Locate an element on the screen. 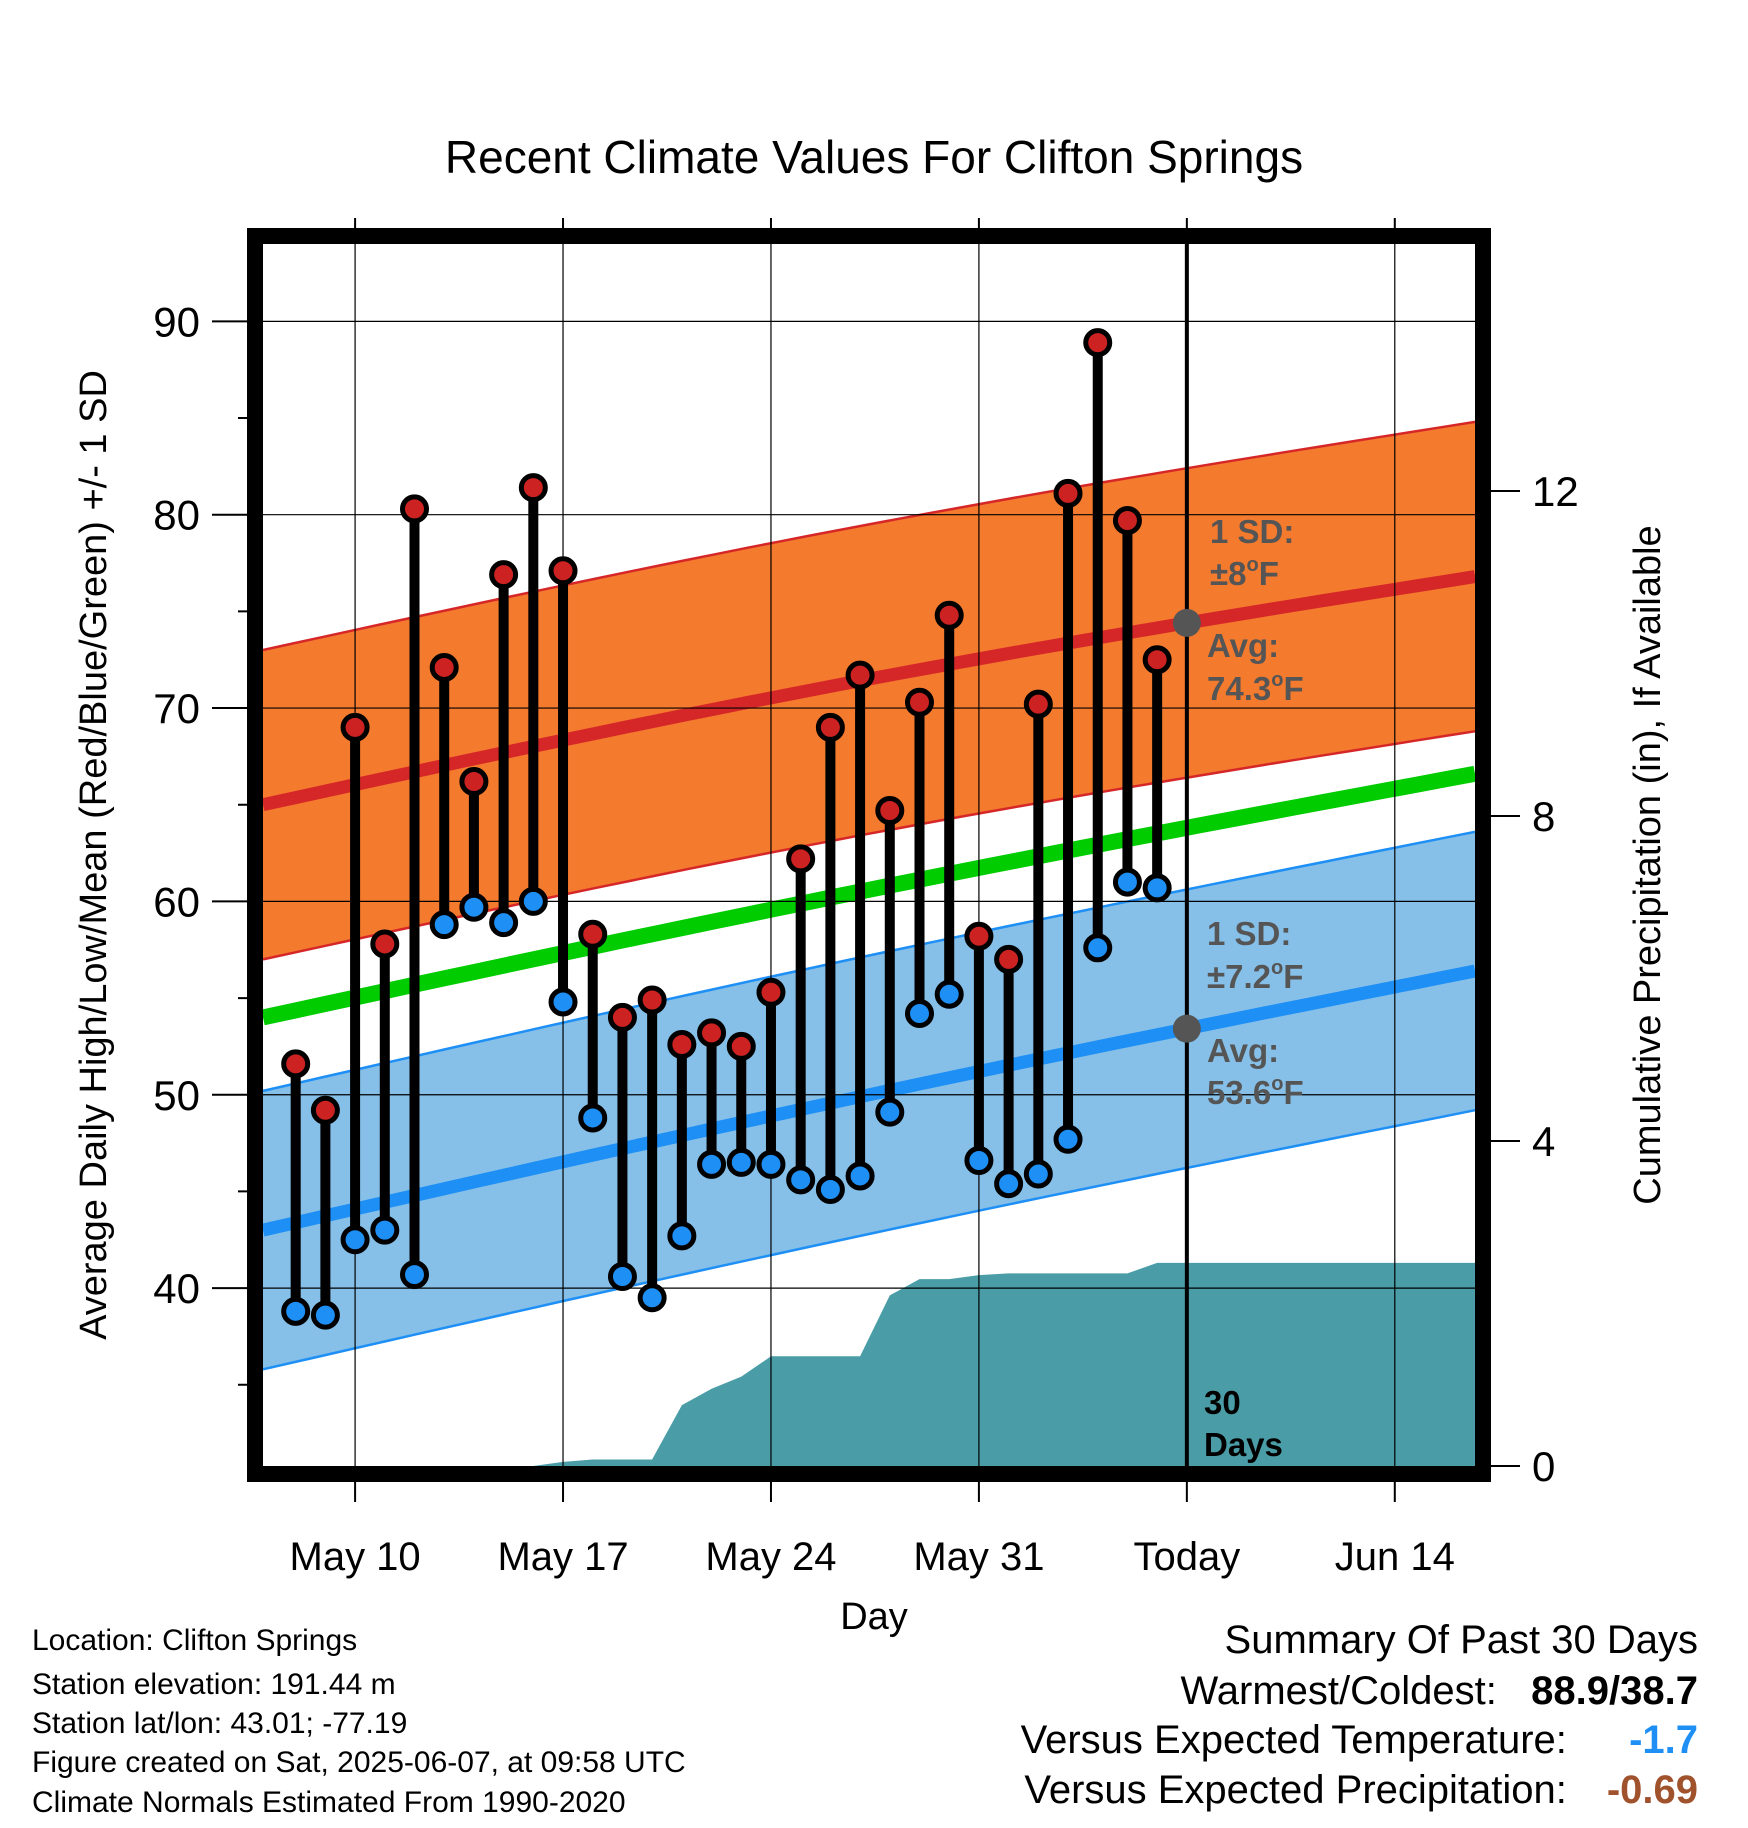  y-right-tick-label: 0 is located at coordinates (1543, 1466).